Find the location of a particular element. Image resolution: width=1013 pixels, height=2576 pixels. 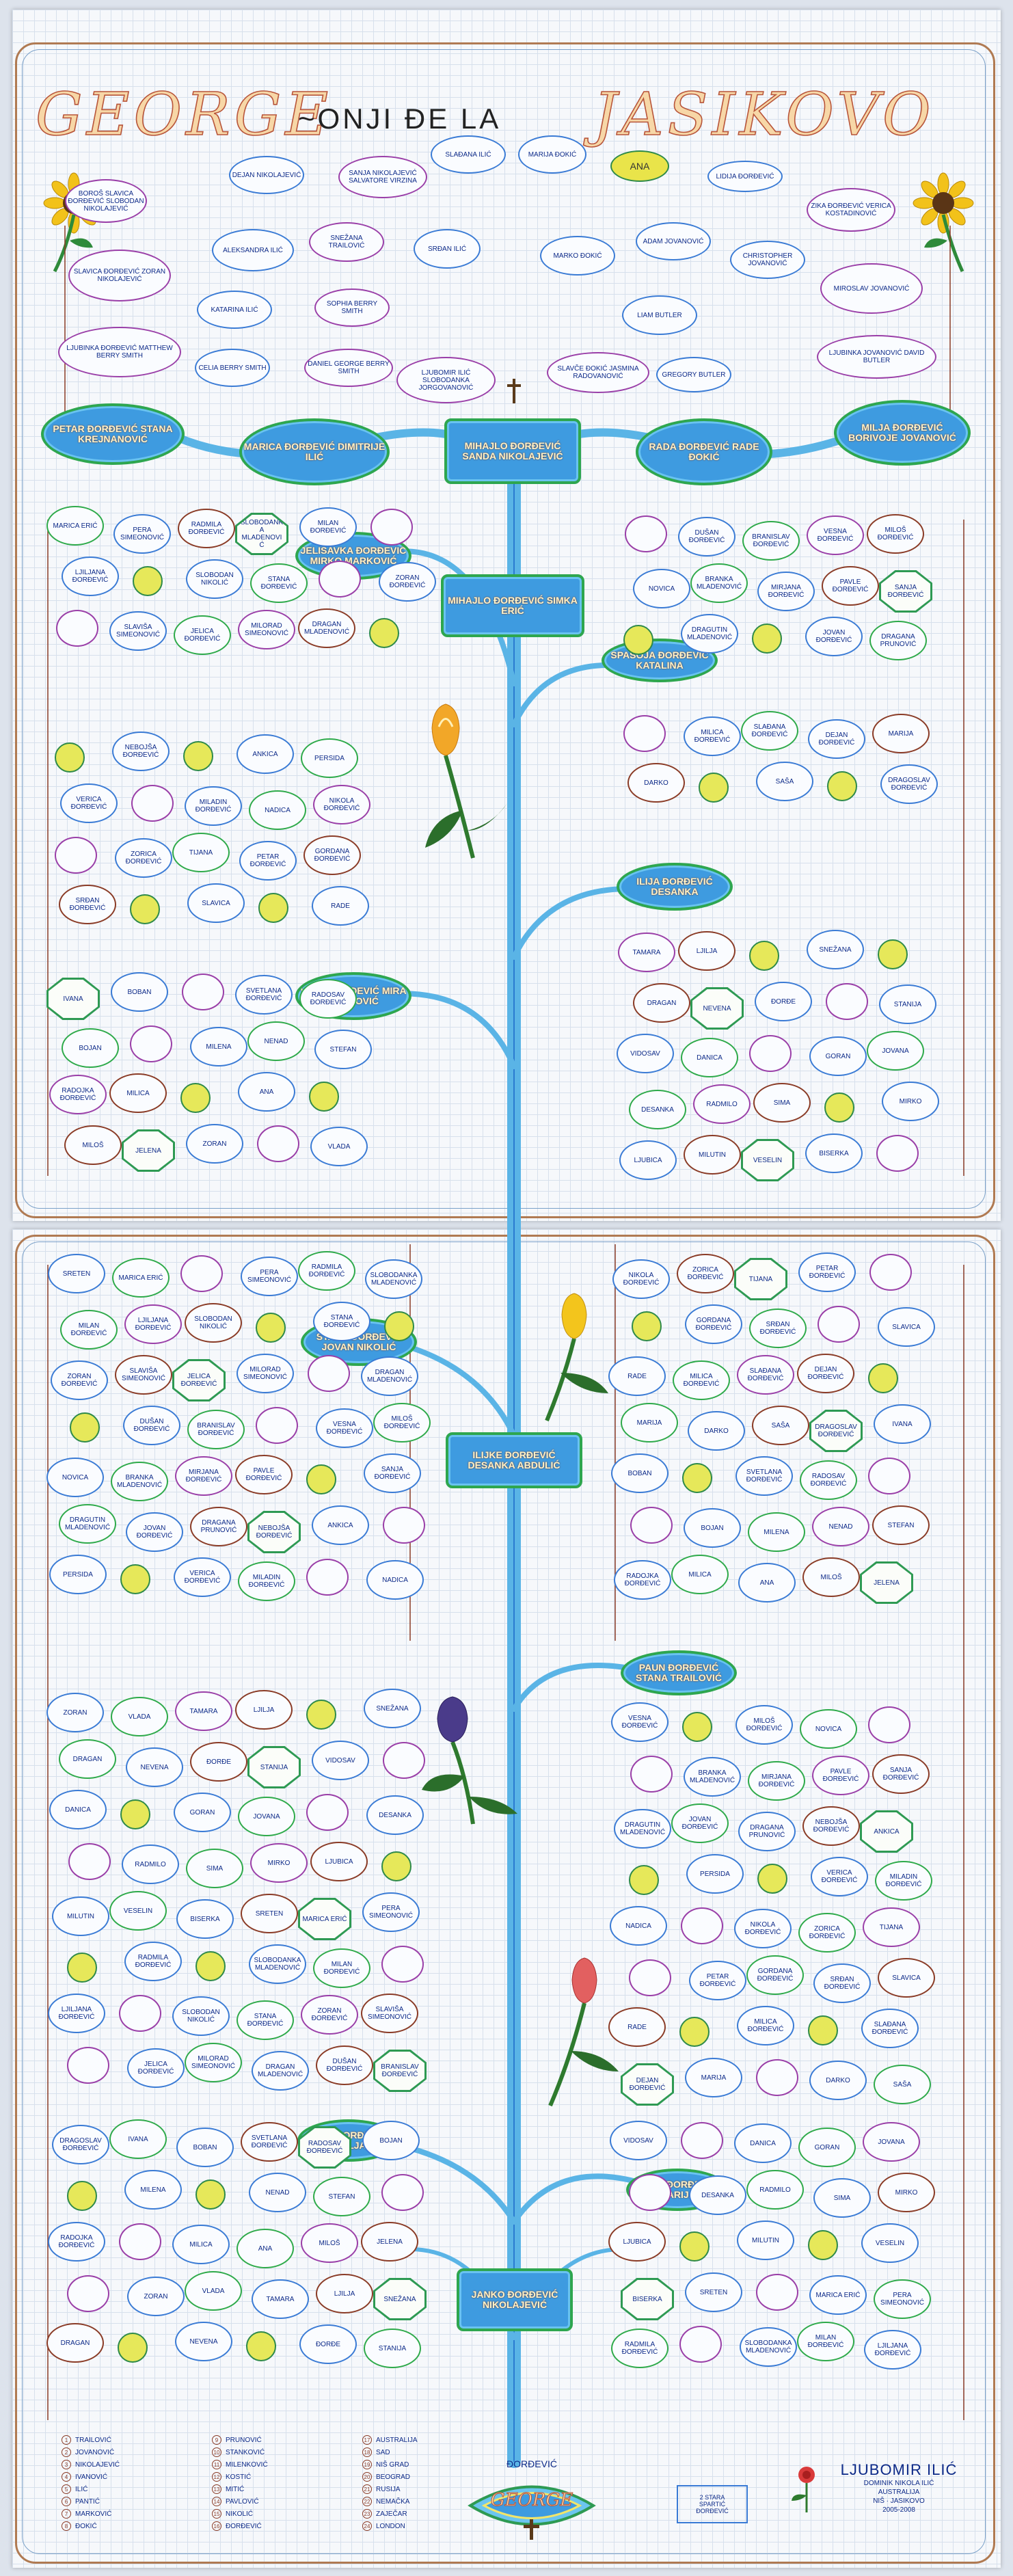

person-node: BOBAN is located at coordinates (639, 1473).